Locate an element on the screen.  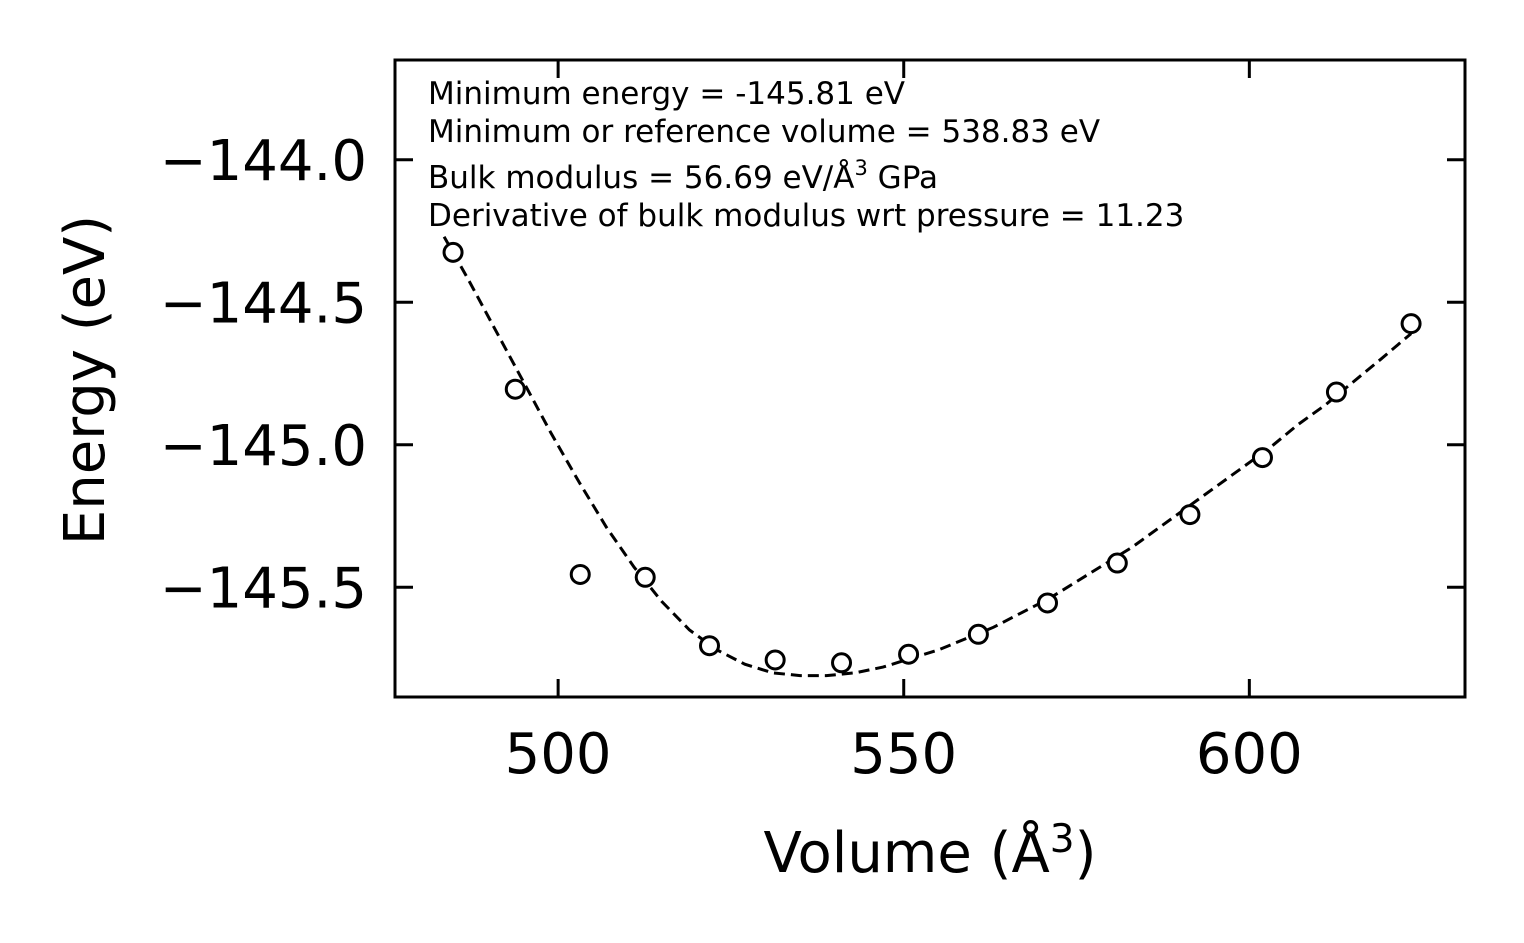
y-tick-label: −145.5 is located at coordinates (263, 588).